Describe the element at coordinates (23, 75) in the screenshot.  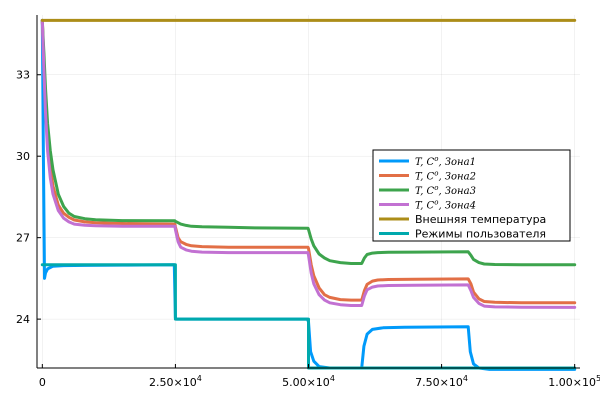
I see `y-tick-label: 33` at that location.